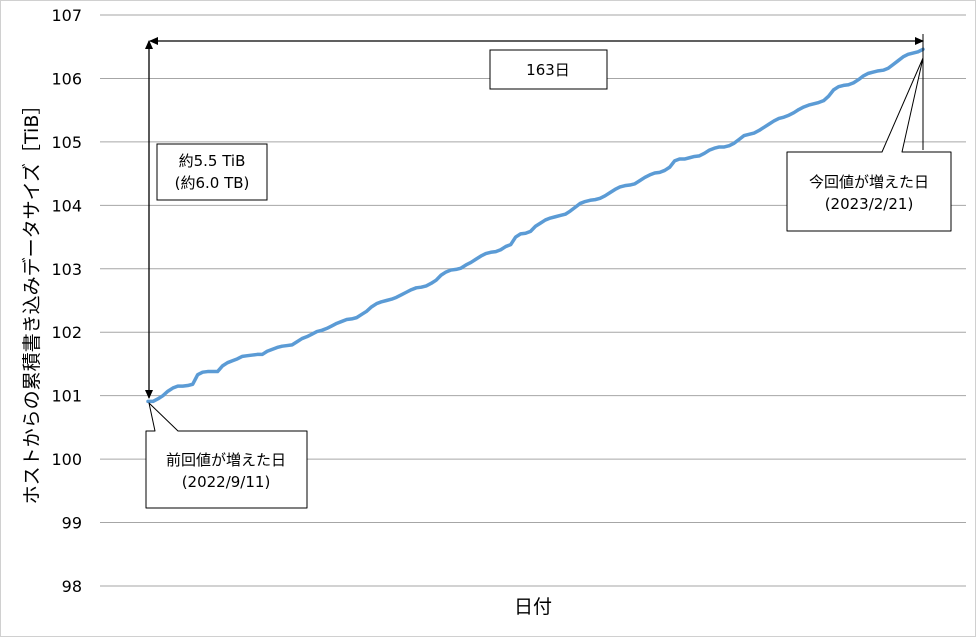 The height and width of the screenshot is (637, 976). Describe the element at coordinates (66, 142) in the screenshot. I see `y-tick-label: 105` at that location.